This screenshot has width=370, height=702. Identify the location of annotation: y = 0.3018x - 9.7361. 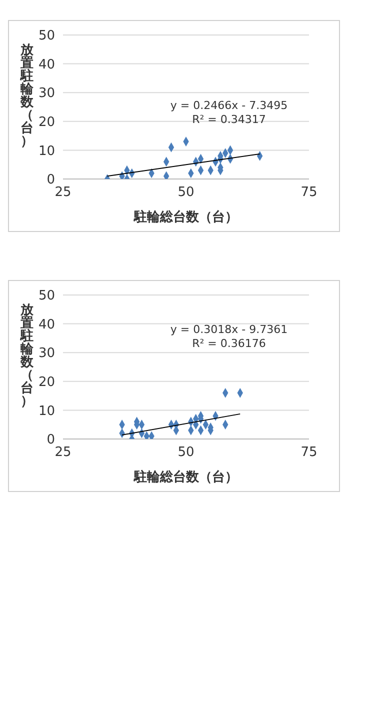
(229, 330).